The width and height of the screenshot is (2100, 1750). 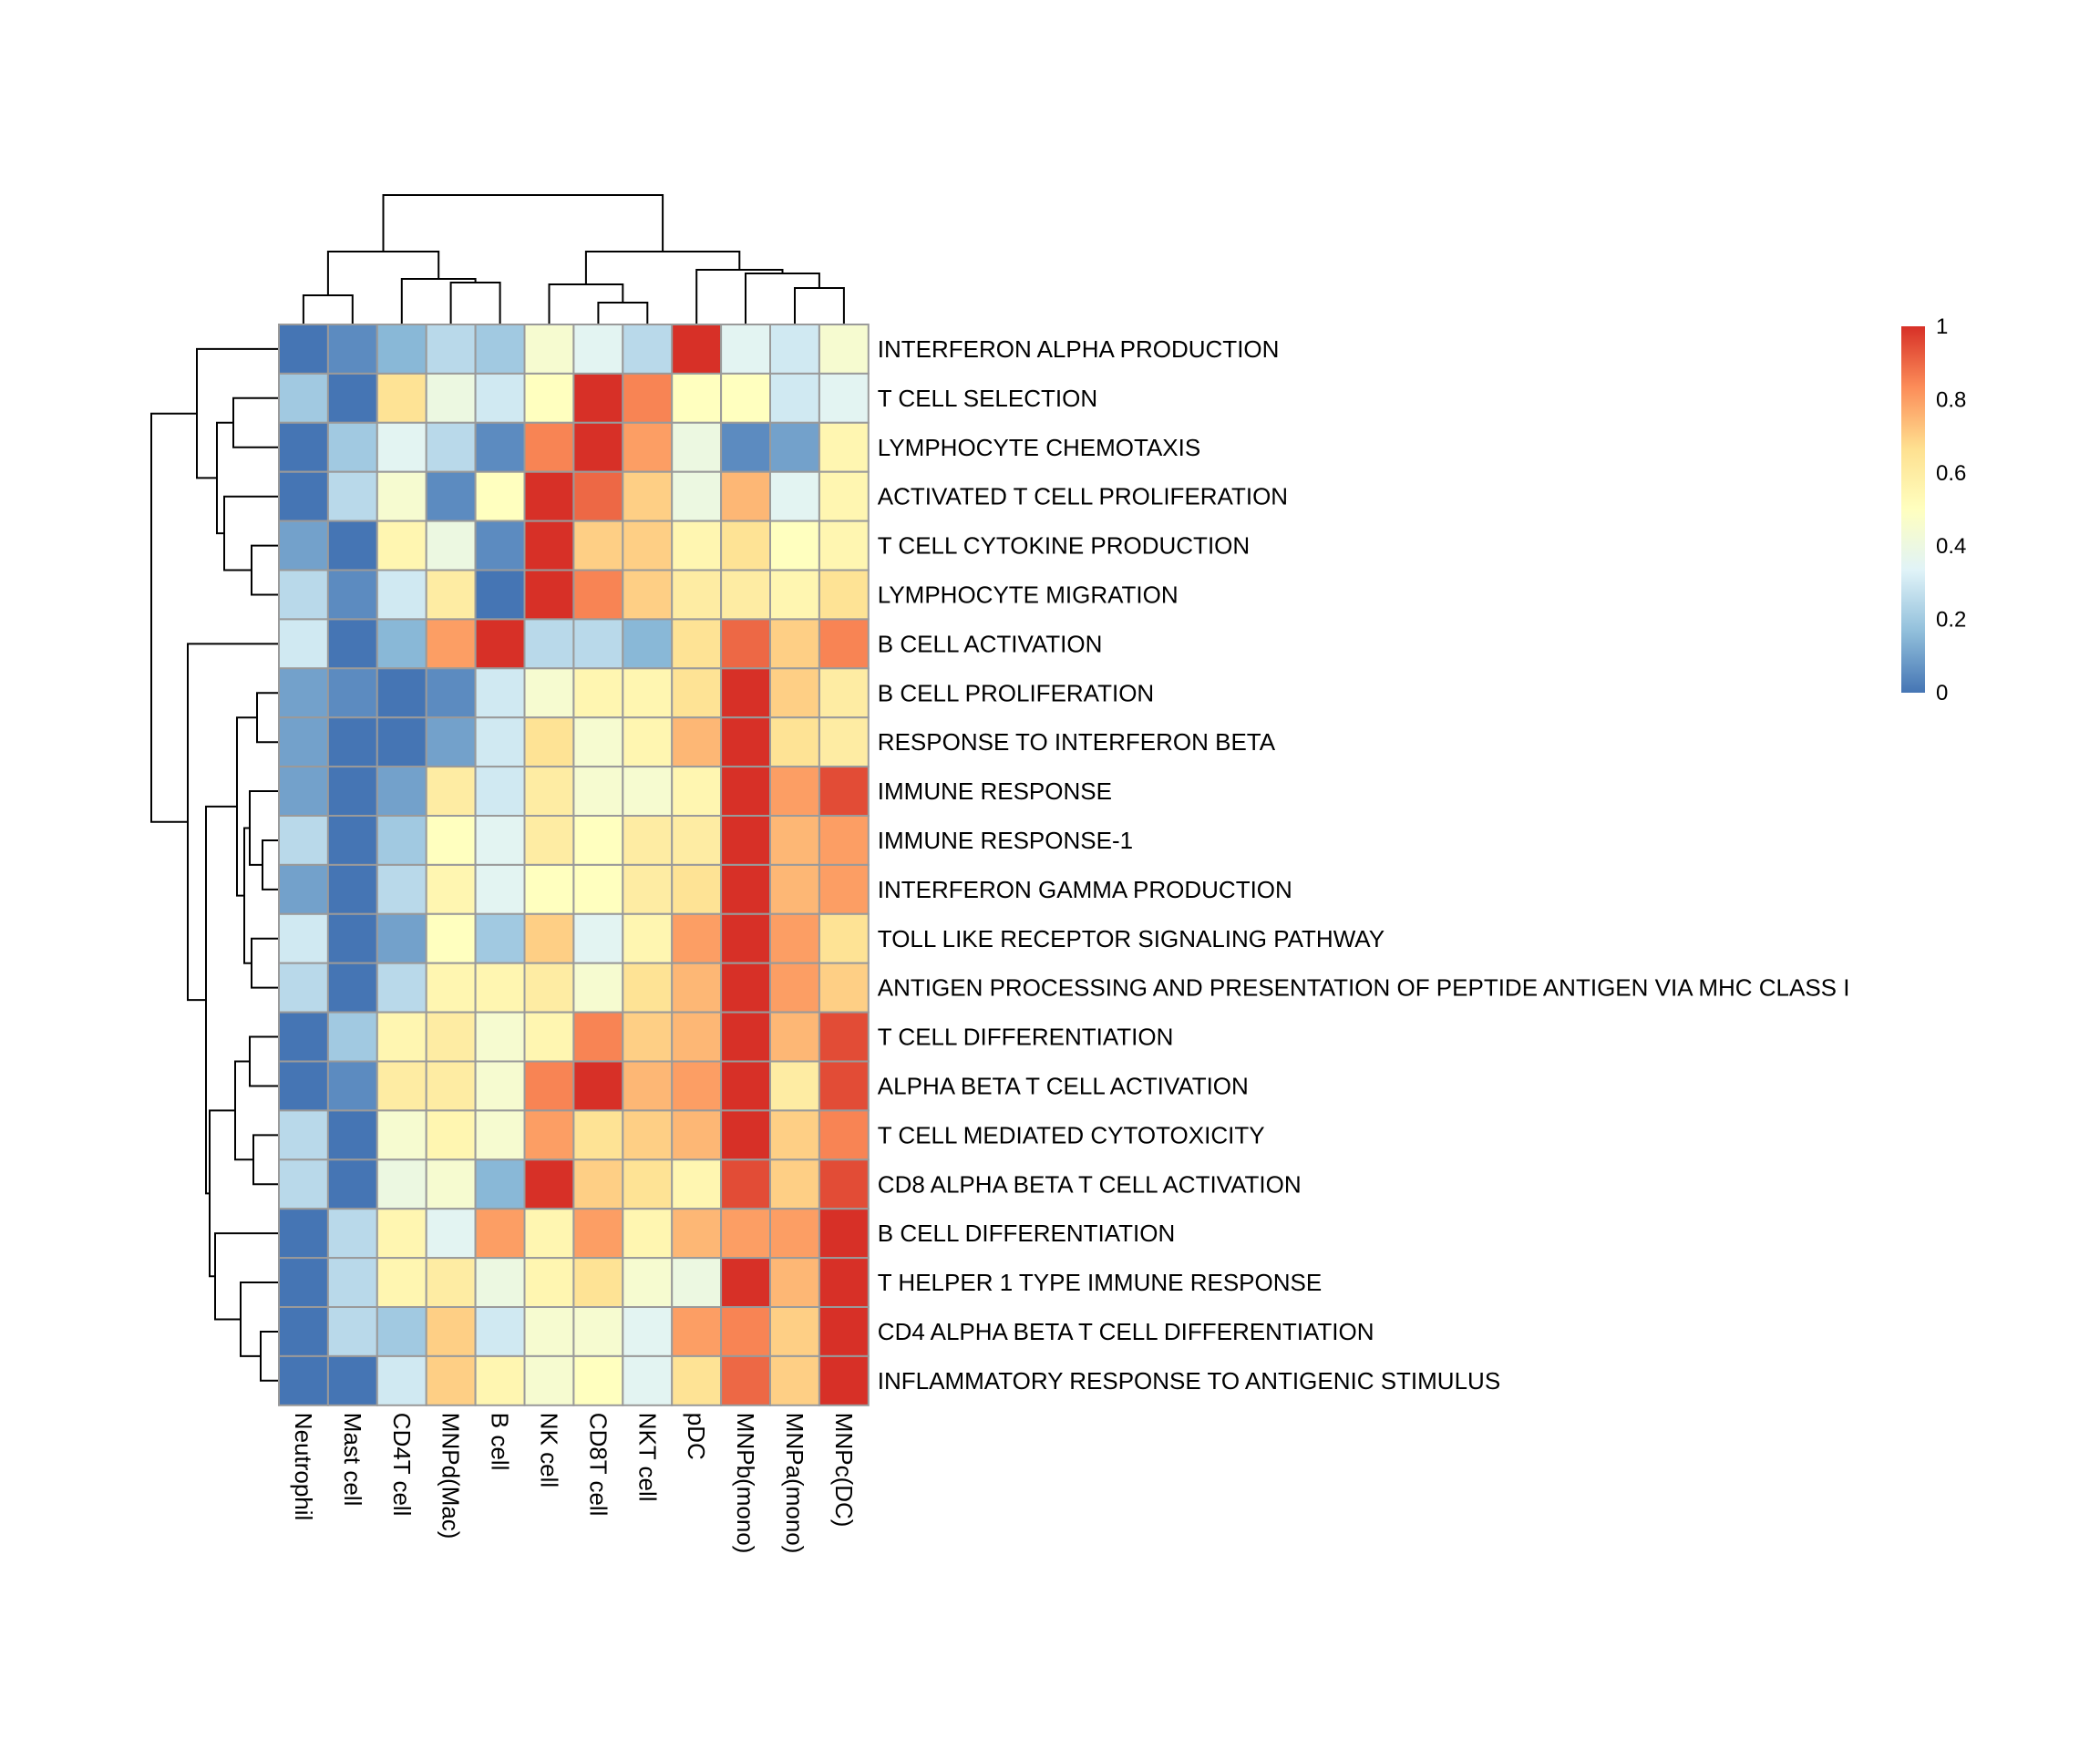 I want to click on column-label: Neutrophil, so click(x=303, y=1467).